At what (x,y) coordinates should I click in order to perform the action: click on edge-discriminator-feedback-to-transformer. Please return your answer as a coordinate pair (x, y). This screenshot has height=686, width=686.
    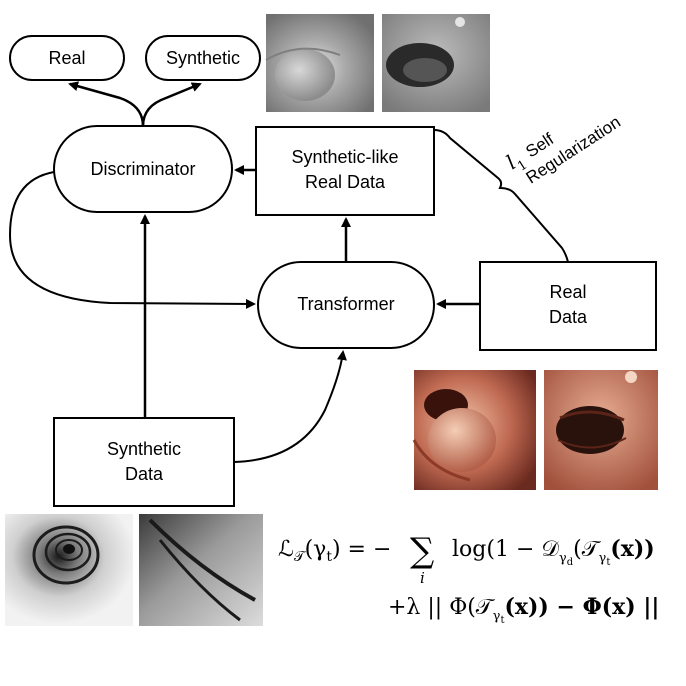
    Looking at the image, I should click on (132, 240).